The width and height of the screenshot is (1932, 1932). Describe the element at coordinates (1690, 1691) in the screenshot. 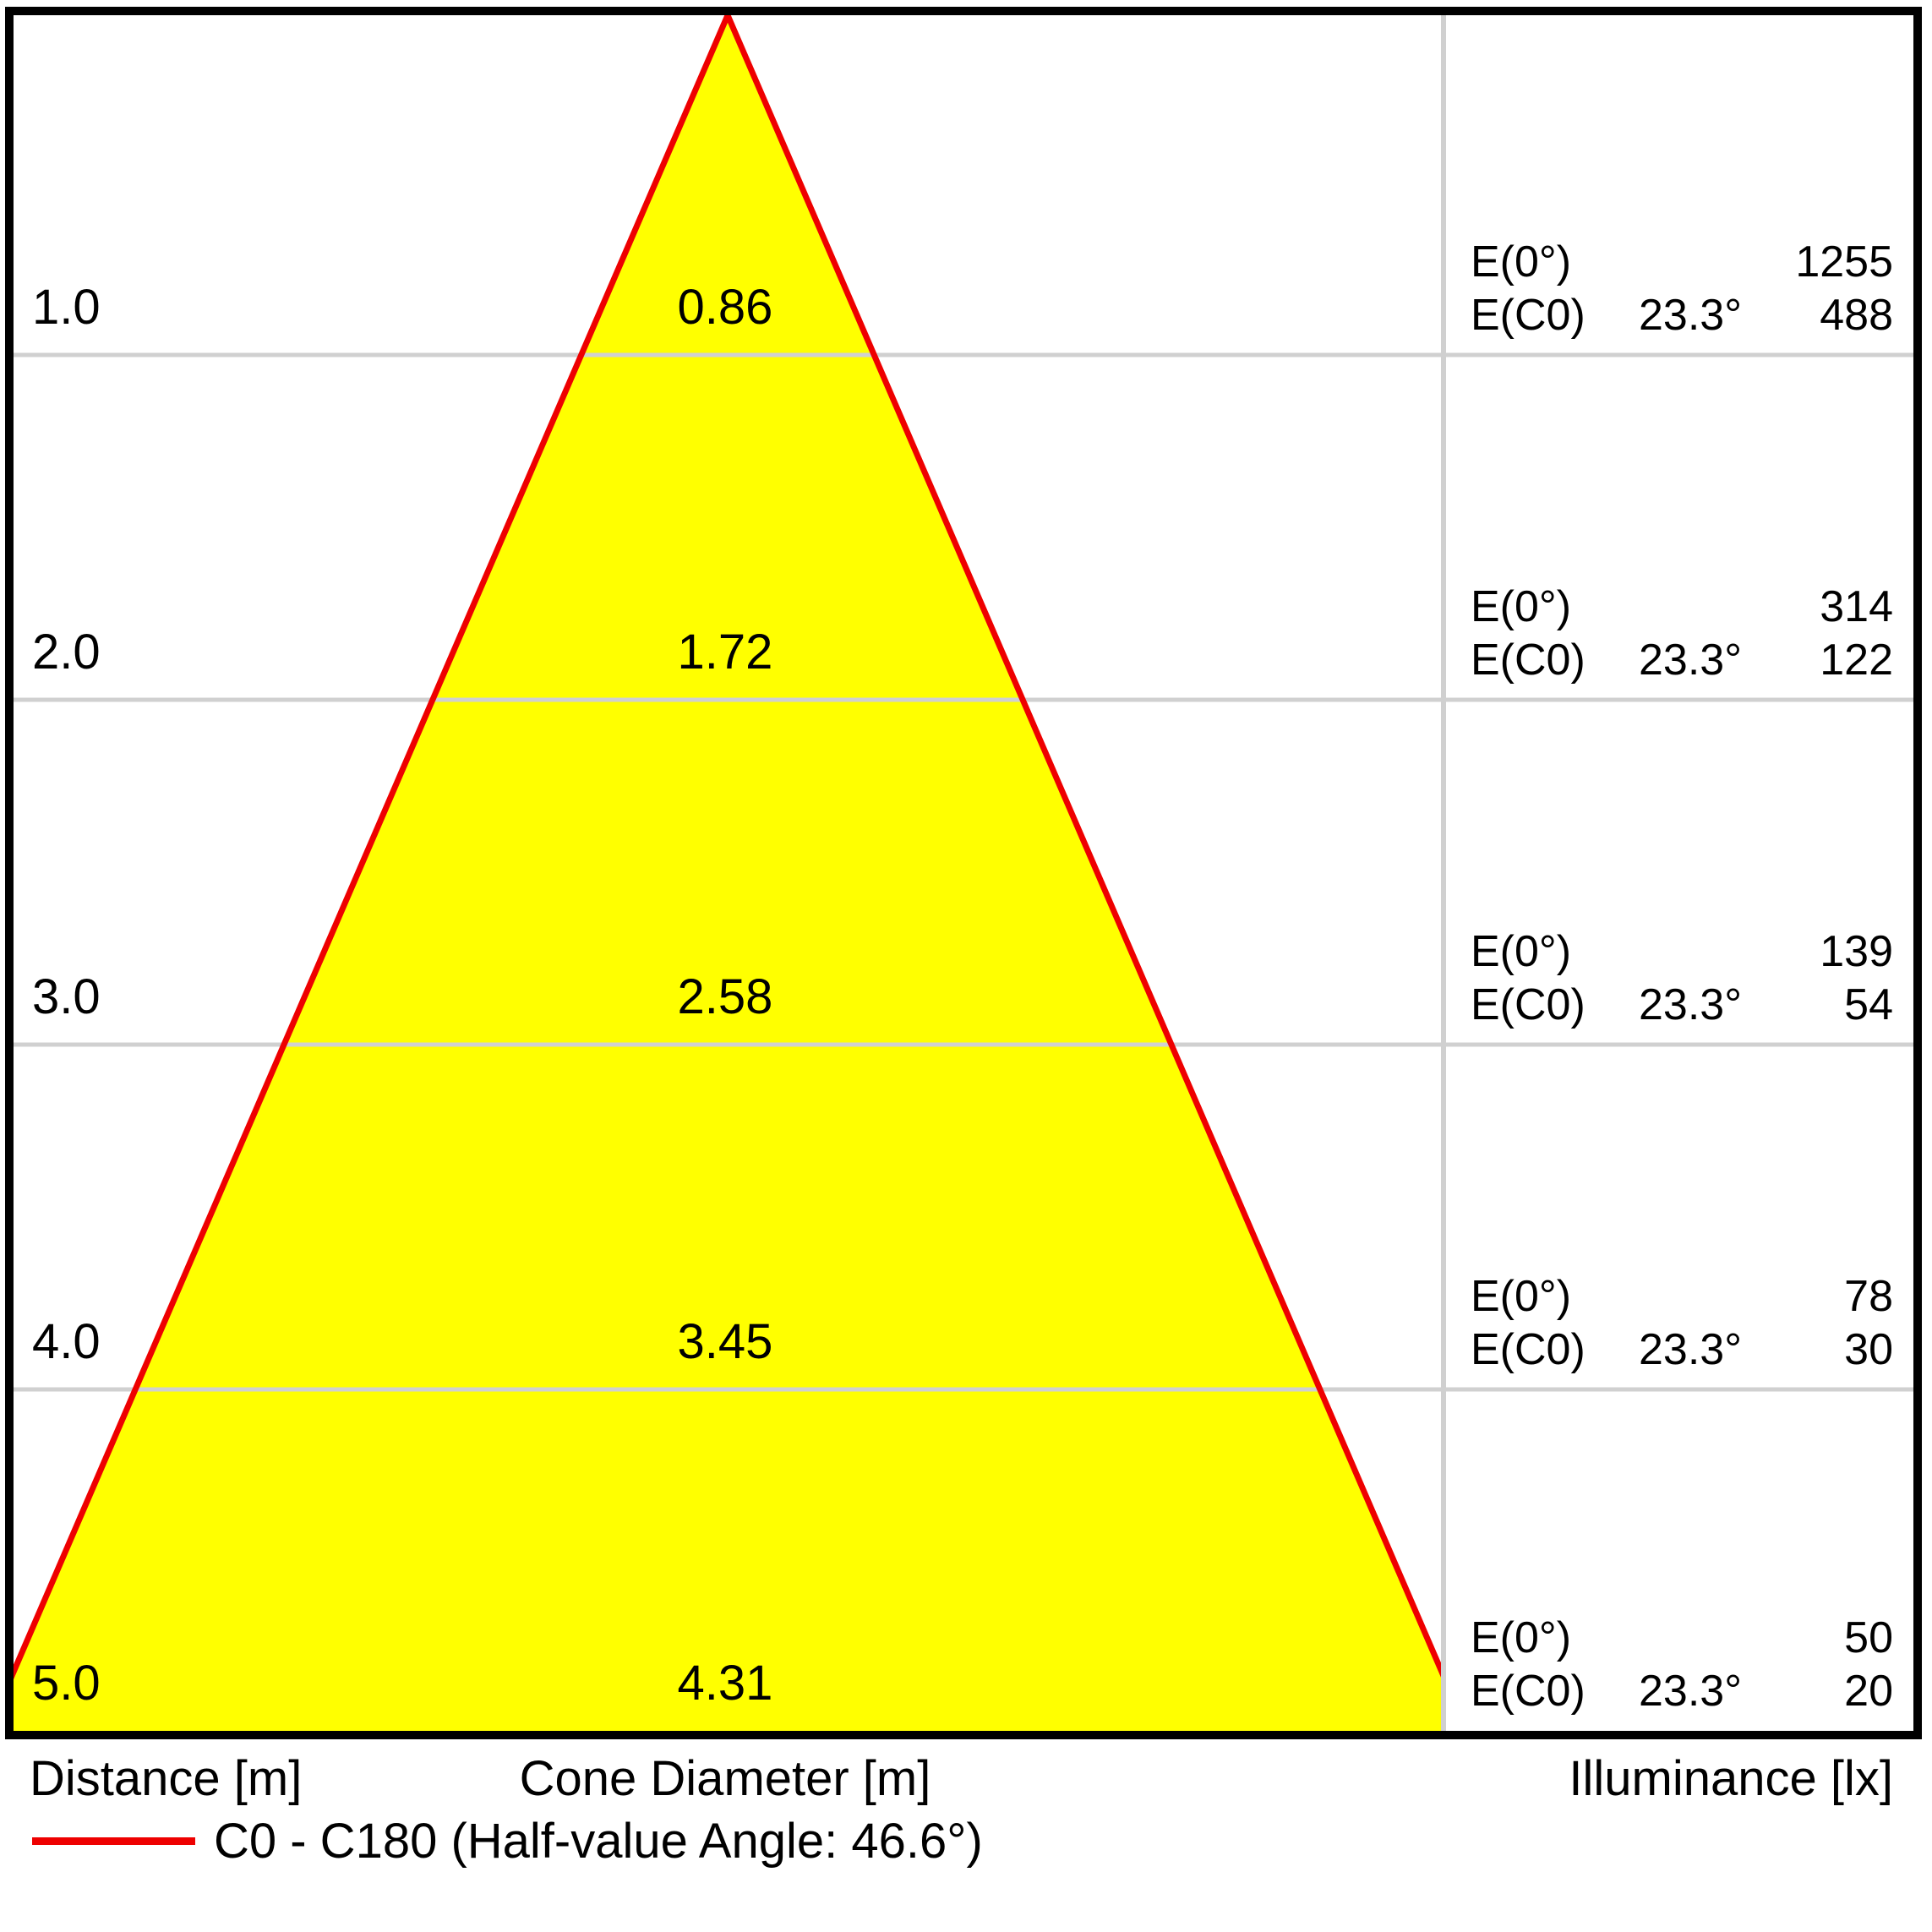

I see `ec0-angle-5m: 23.3°` at that location.